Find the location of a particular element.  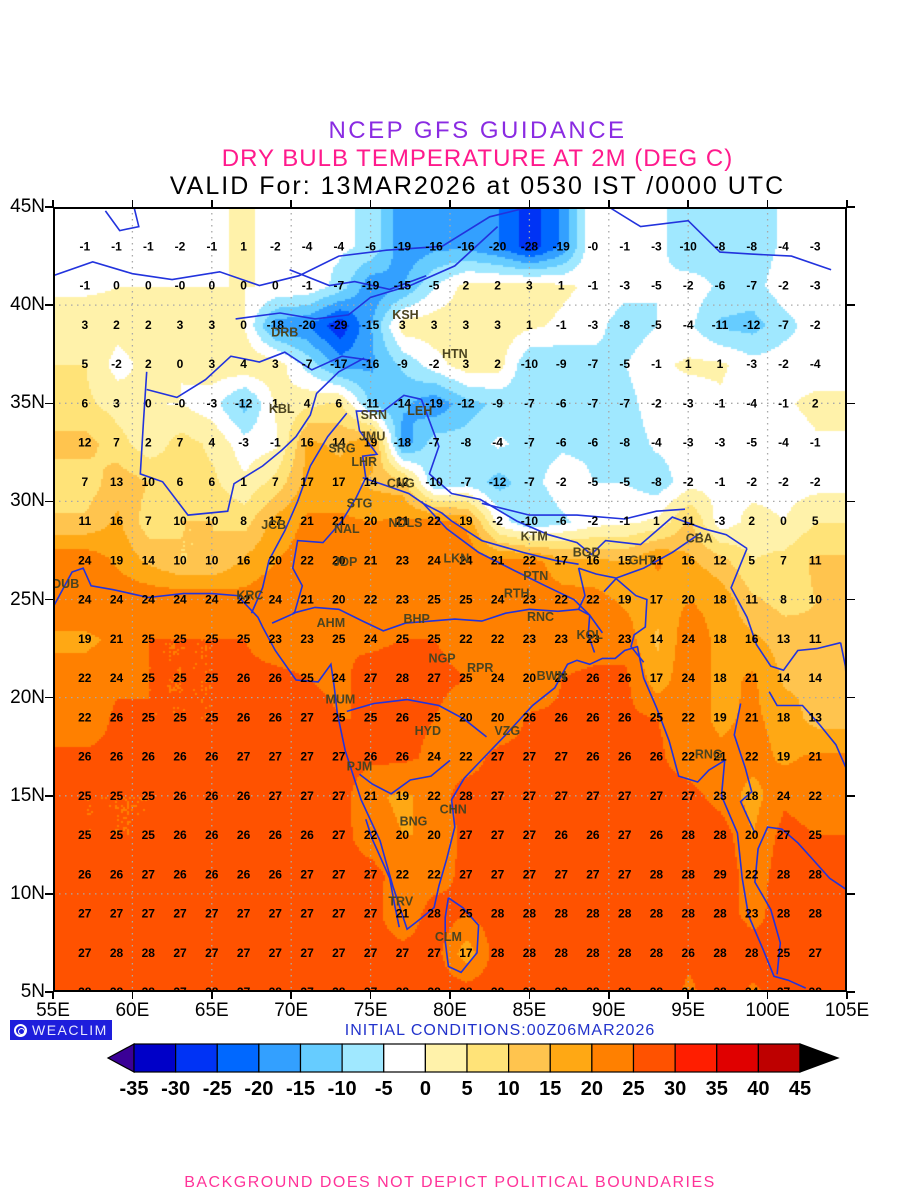

initial-conditions-label: INITIAL CONDITIONS:00Z06MAR2026 is located at coordinates (500, 1030).